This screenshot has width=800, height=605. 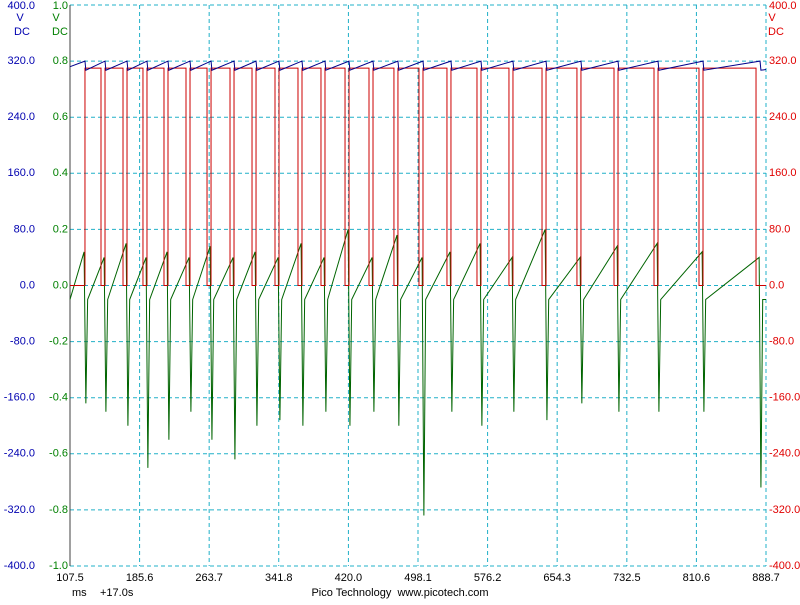 What do you see at coordinates (783, 117) in the screenshot?
I see `y3-tick-label: 240.0` at bounding box center [783, 117].